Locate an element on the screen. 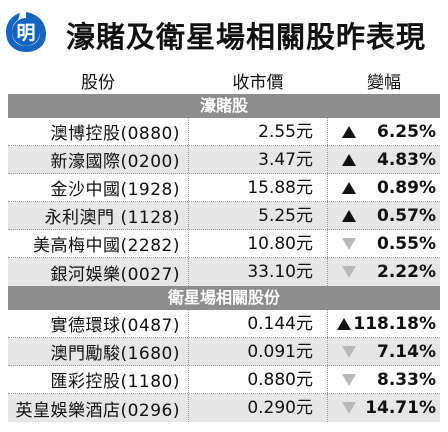 Image resolution: width=448 pixels, height=432 pixels. table-row: 英皇娛樂酒店(0296) 0.290元 14.71% is located at coordinates (224, 408).